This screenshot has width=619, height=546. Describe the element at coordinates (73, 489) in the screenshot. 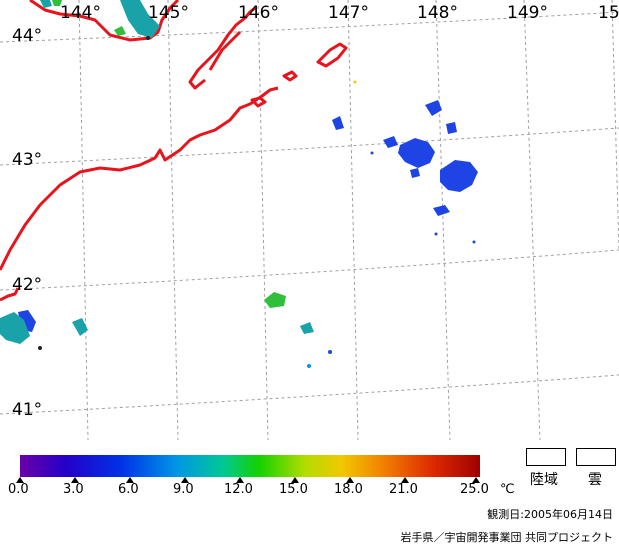

I see `colorbar-label: 3.0` at that location.